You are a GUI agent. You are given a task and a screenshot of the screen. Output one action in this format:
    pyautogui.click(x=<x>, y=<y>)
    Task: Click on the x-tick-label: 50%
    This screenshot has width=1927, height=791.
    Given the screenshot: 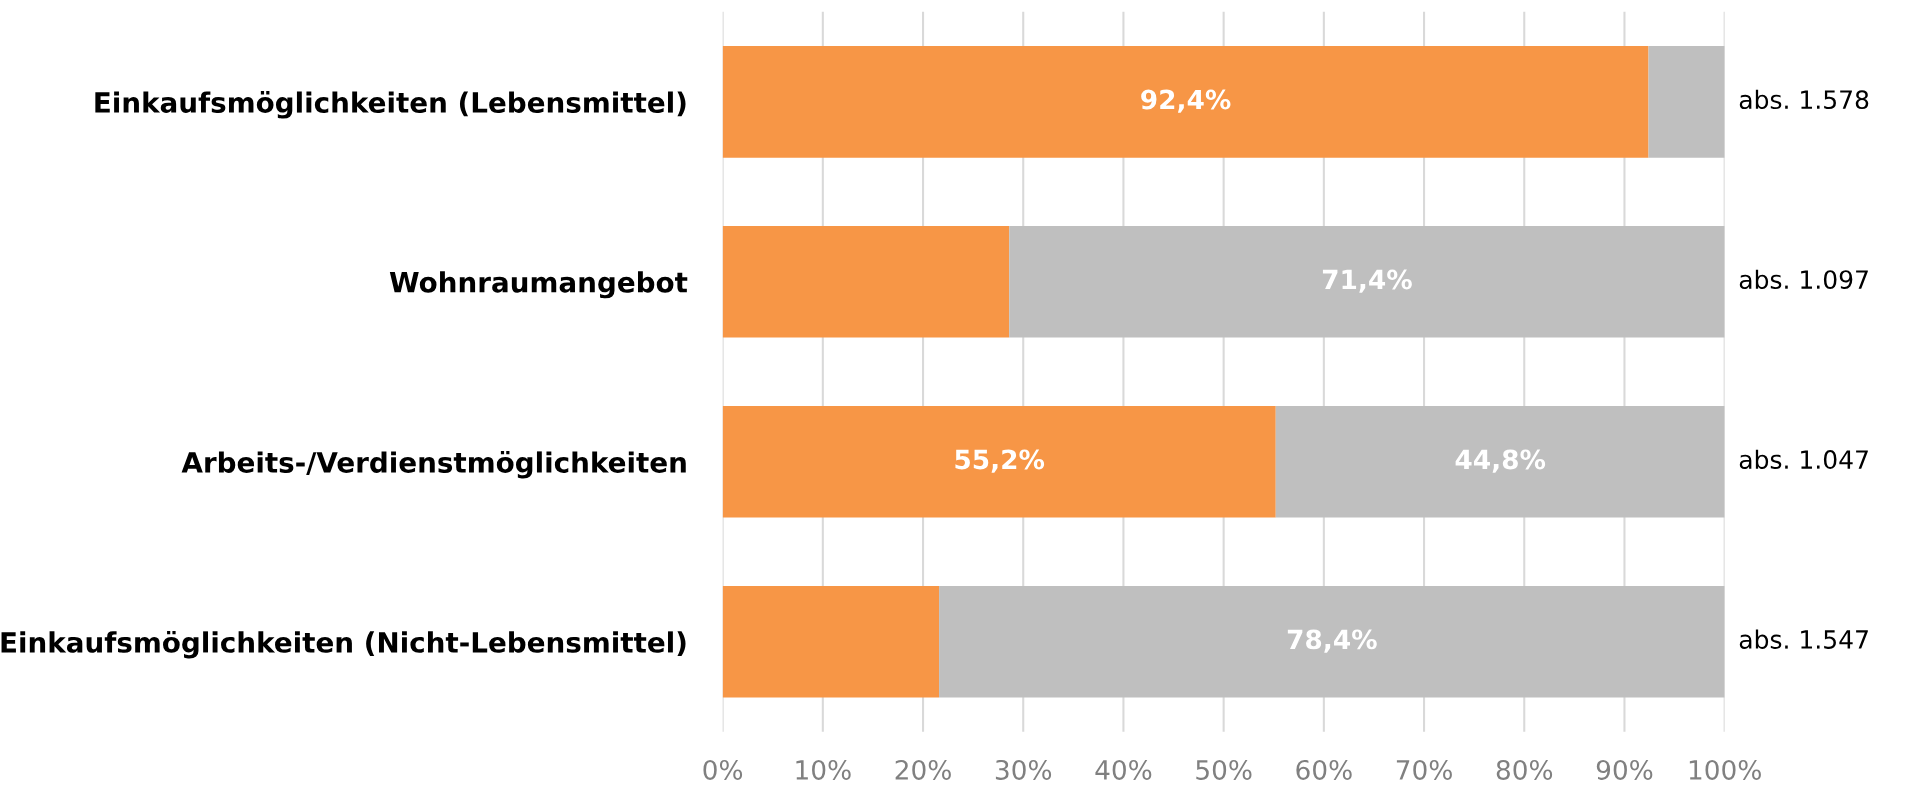 What is the action you would take?
    pyautogui.click(x=1224, y=769)
    